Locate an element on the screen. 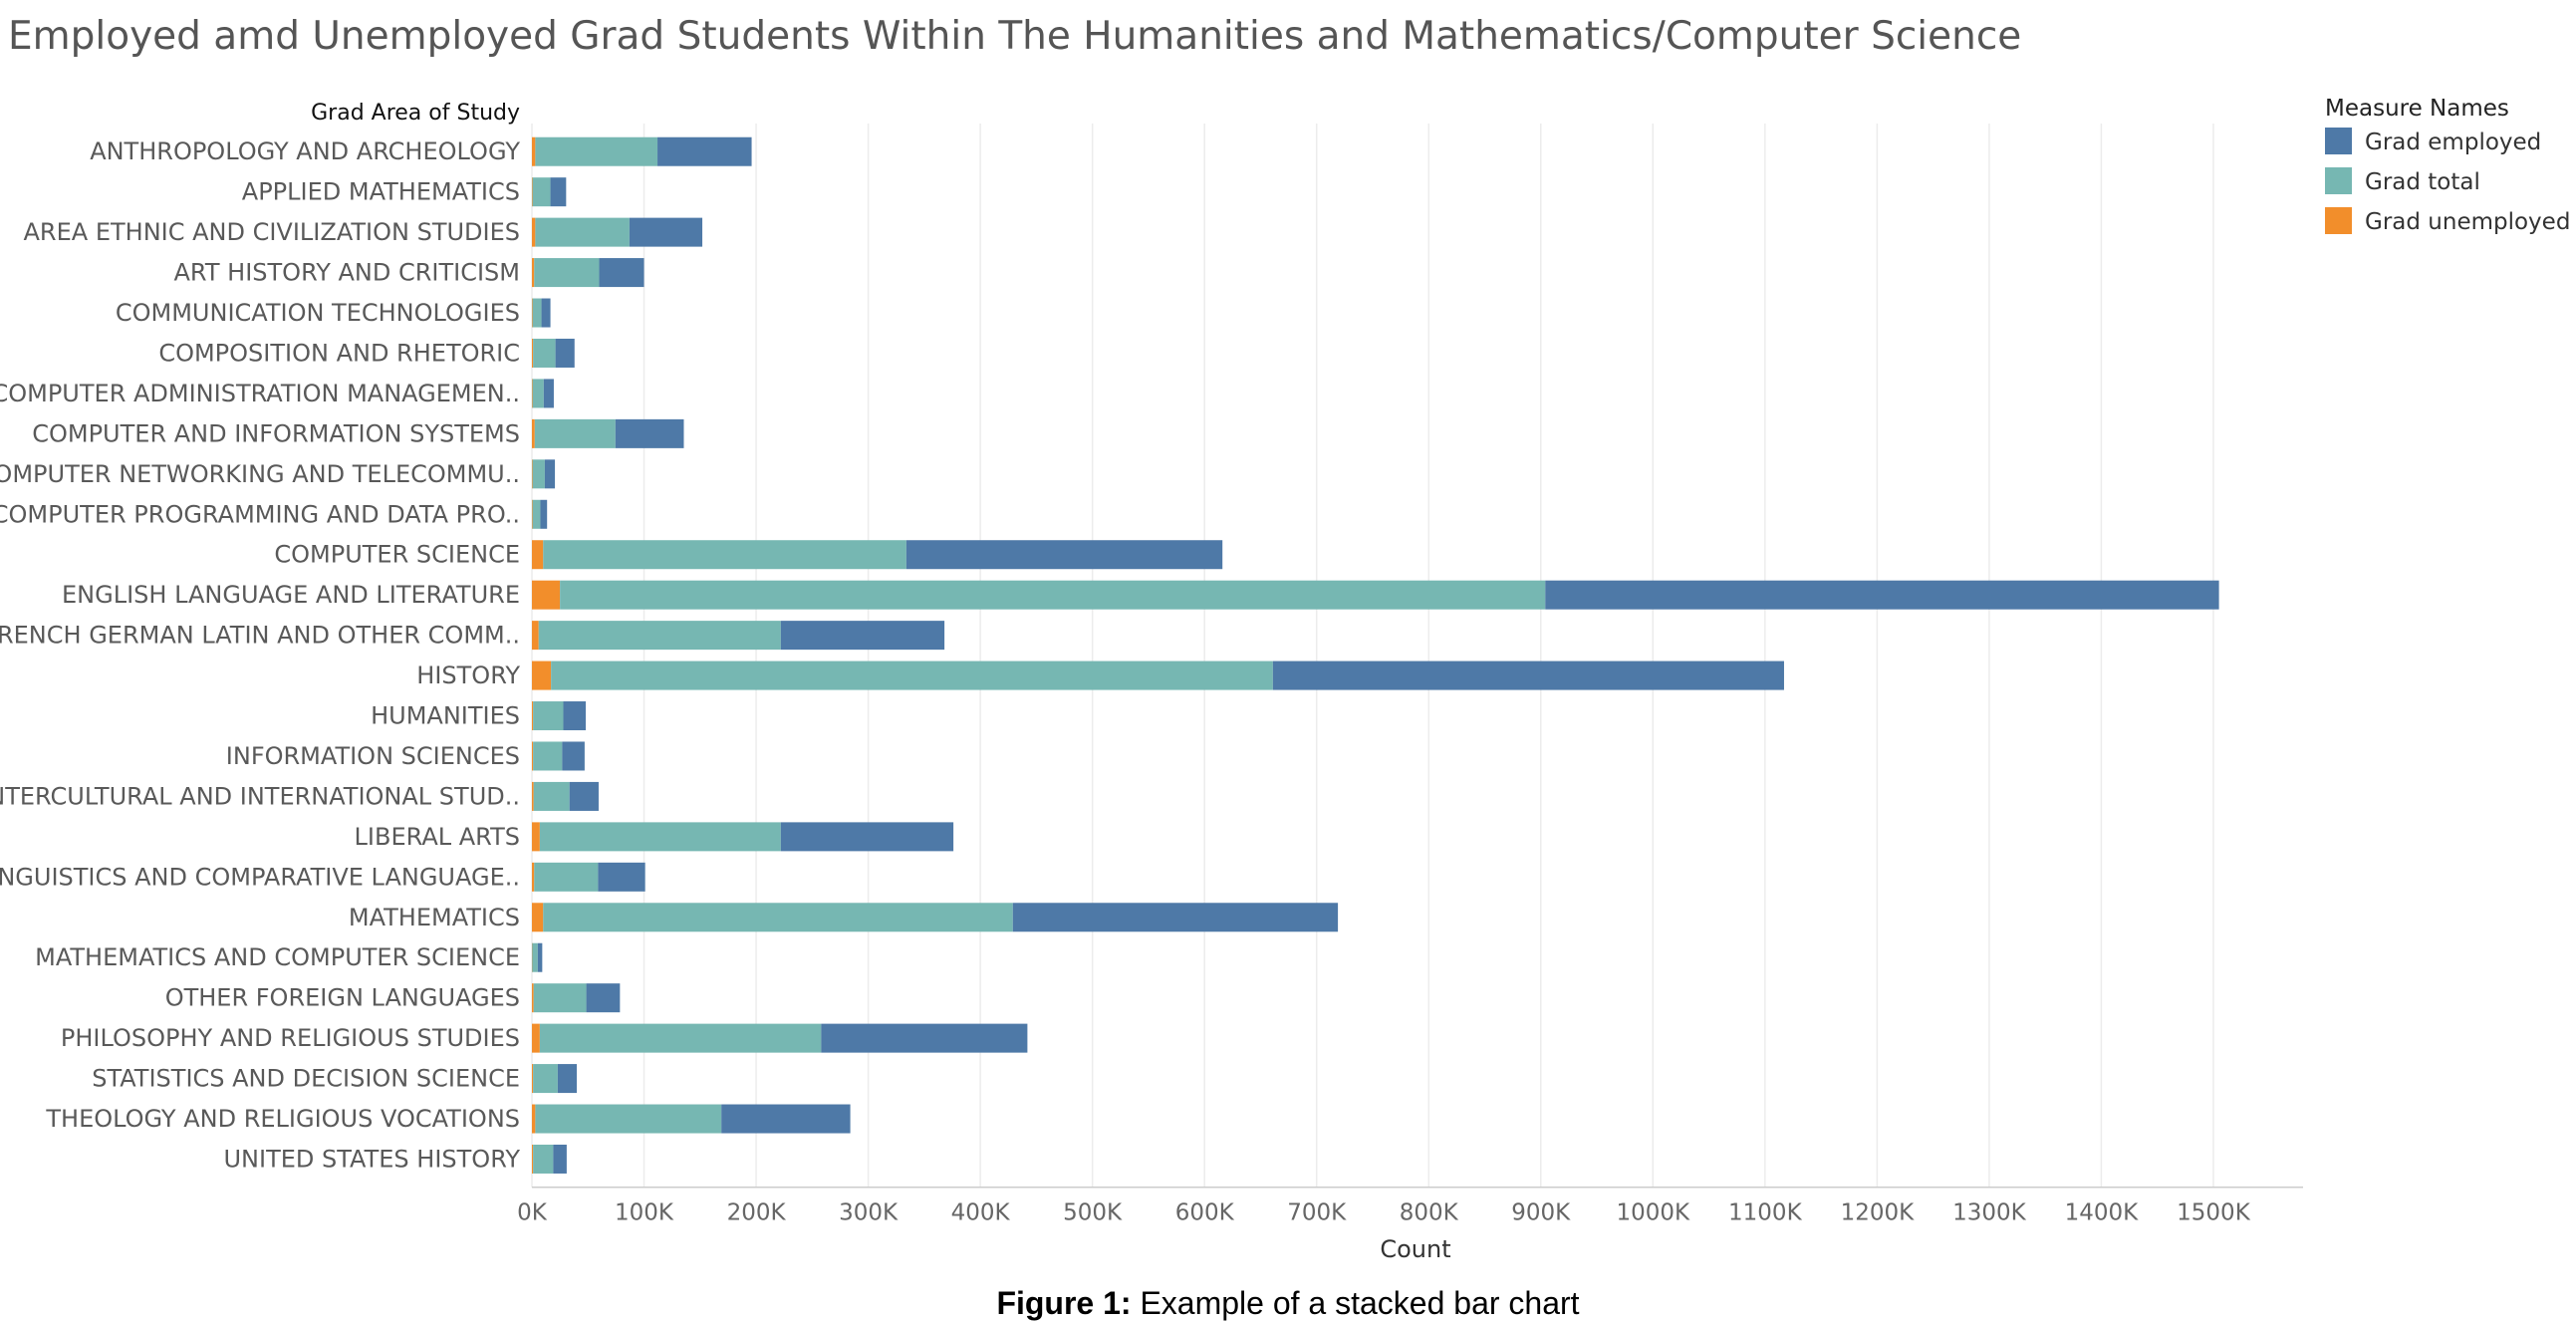 The width and height of the screenshot is (2576, 1322). x-tick-label: 1200K is located at coordinates (1878, 1213).